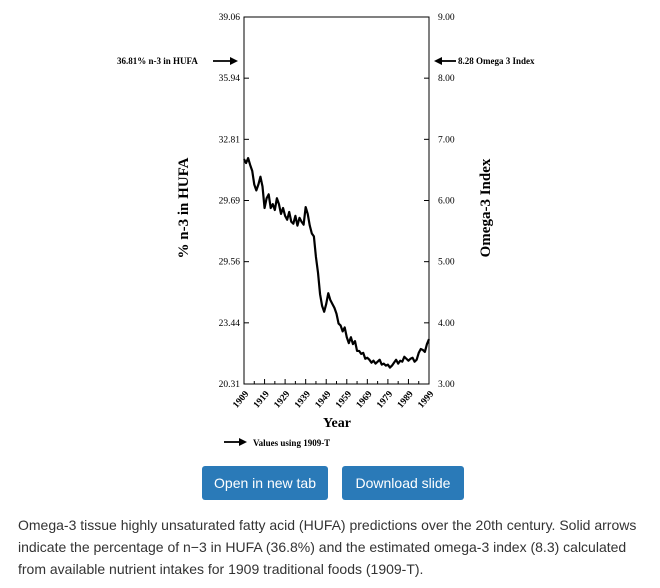 The width and height of the screenshot is (660, 588). What do you see at coordinates (385, 399) in the screenshot?
I see `x-tick-label: 1979` at bounding box center [385, 399].